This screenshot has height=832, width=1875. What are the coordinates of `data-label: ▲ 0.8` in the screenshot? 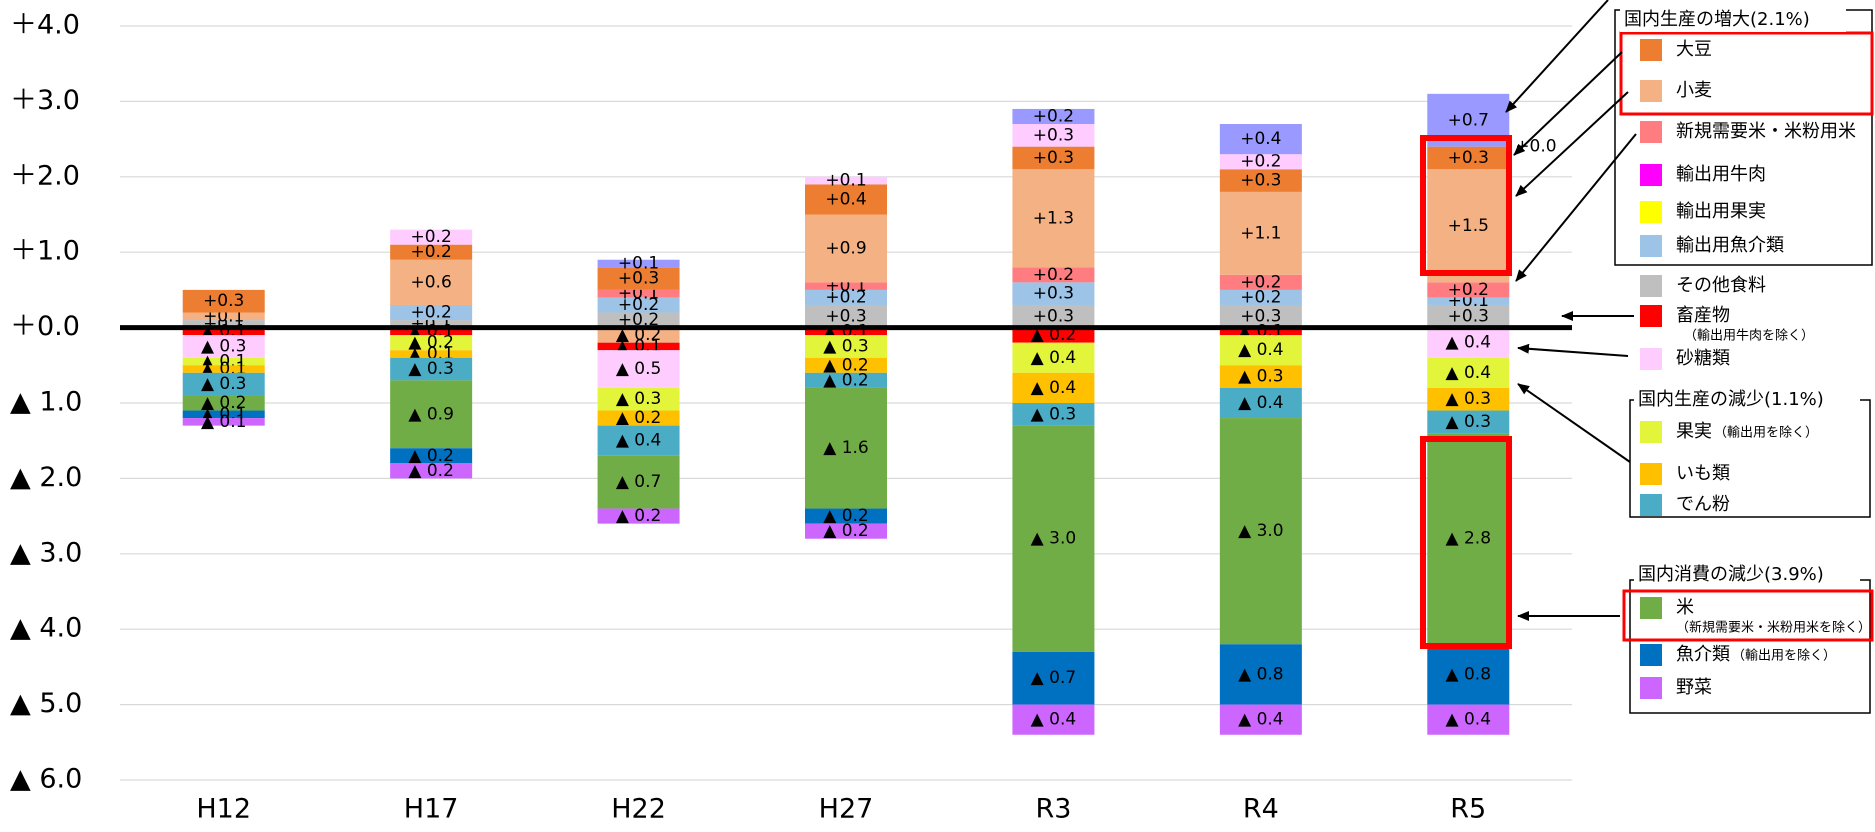 It's located at (1469, 674).